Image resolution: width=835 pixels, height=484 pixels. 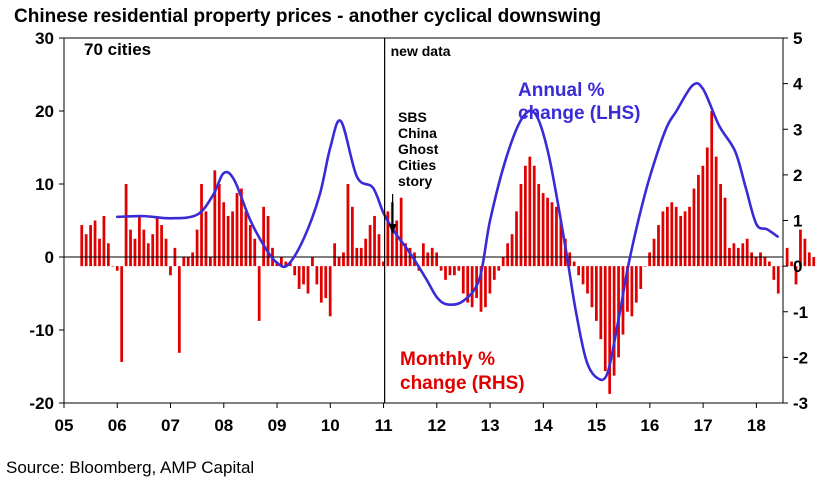 I want to click on right-tick-label: -2, so click(x=800, y=357).